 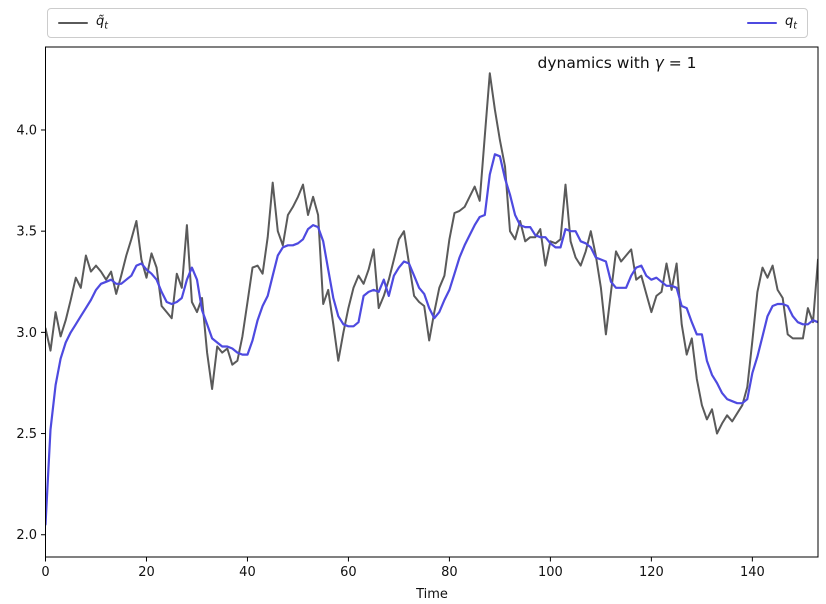 I want to click on x-tick-label: 80, so click(x=449, y=572).